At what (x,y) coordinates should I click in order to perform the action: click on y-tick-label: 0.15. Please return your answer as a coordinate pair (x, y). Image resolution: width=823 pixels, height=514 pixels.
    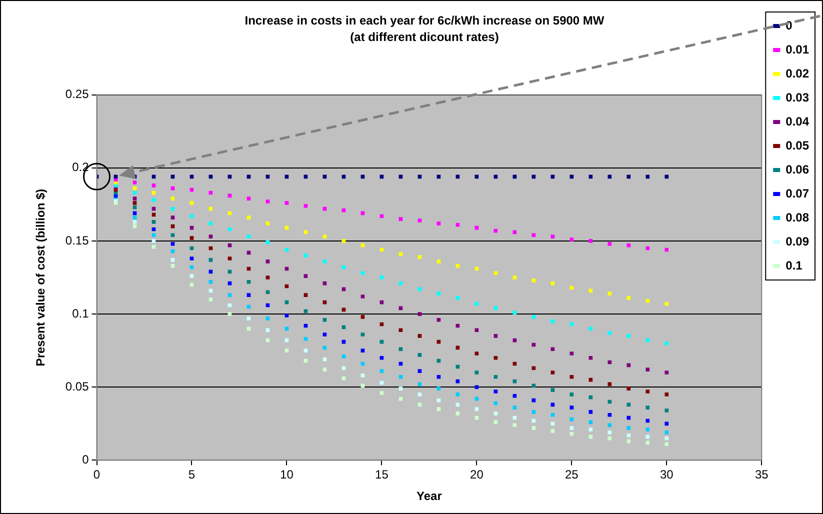
    Looking at the image, I should click on (77, 240).